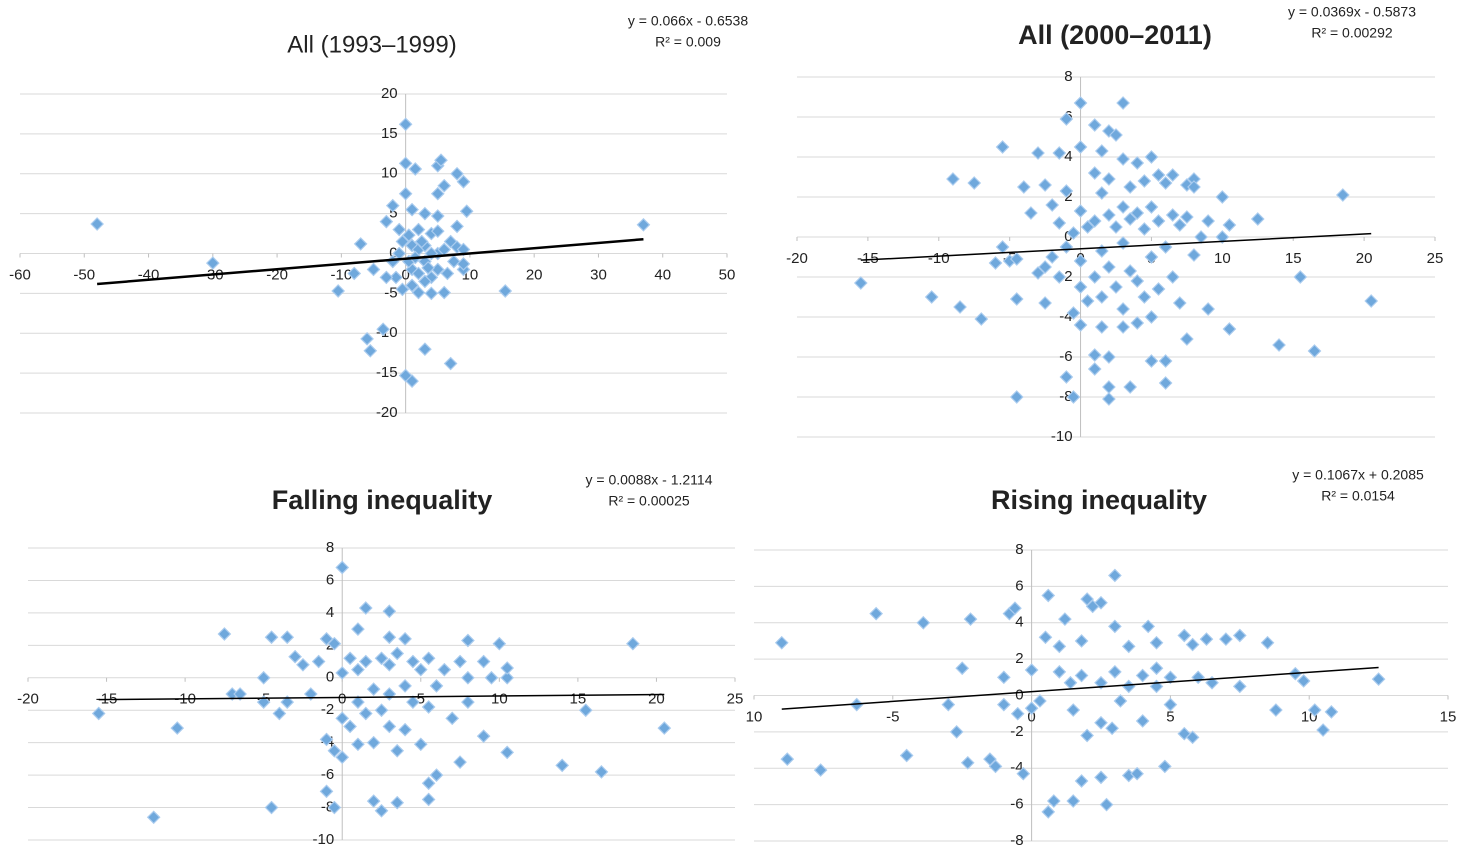 The height and width of the screenshot is (846, 1460). I want to click on r-squared: R² = 0.00292, so click(1352, 33).